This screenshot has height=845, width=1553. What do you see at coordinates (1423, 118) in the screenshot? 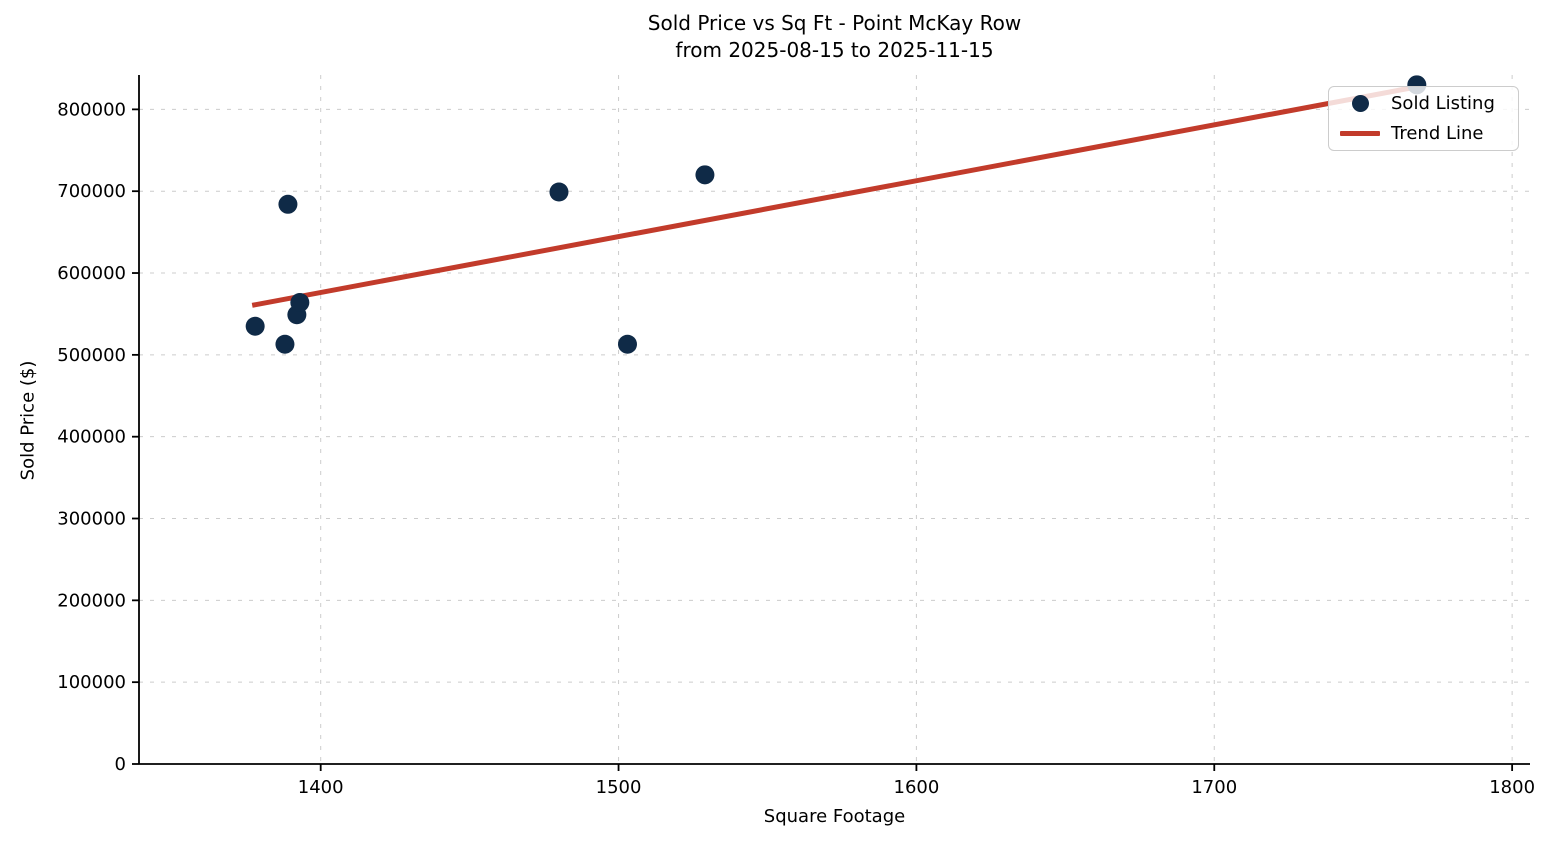
I see `legend: Sold Listing Trend Line` at bounding box center [1423, 118].